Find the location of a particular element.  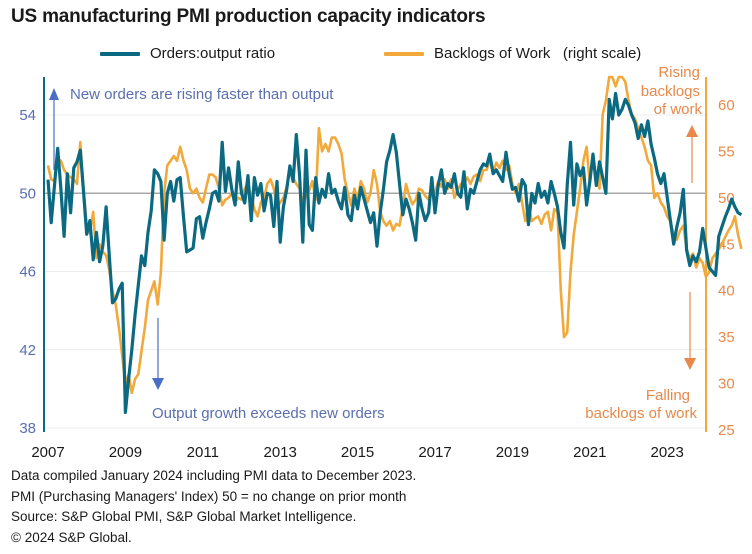

up-arrow-right-icon is located at coordinates (692, 131).